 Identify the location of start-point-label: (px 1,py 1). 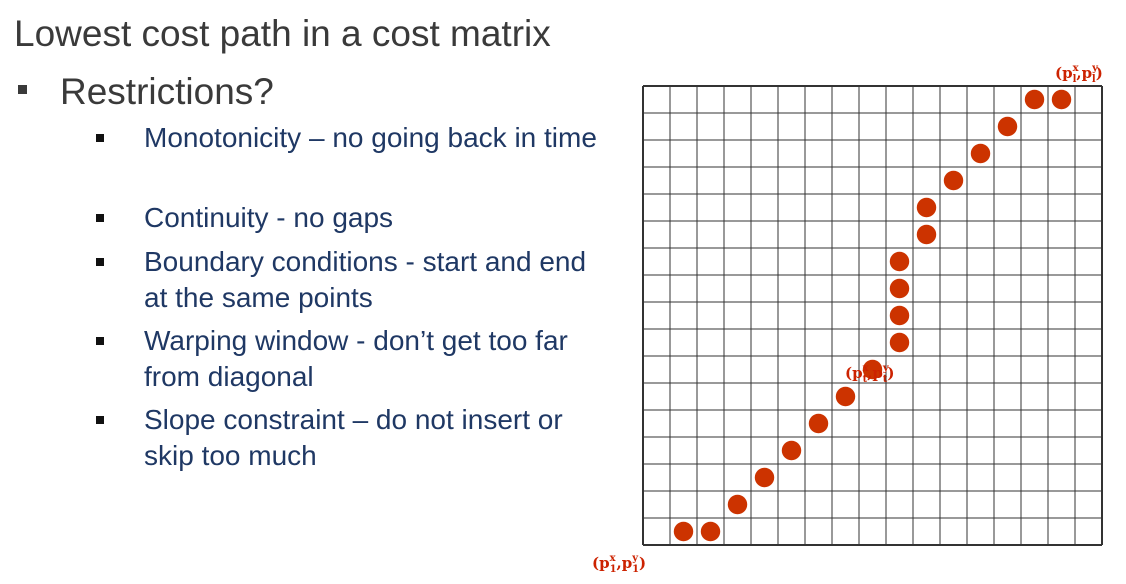
(619, 564).